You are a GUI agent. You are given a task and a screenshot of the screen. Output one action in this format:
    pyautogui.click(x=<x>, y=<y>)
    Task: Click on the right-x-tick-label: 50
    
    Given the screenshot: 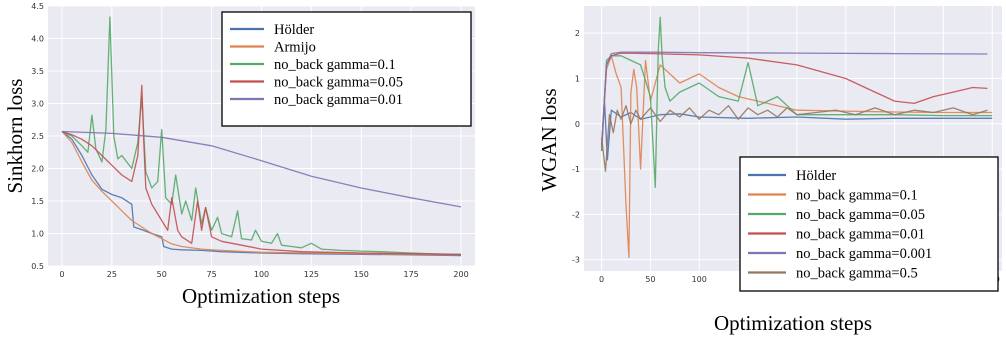 What is the action you would take?
    pyautogui.click(x=650, y=279)
    